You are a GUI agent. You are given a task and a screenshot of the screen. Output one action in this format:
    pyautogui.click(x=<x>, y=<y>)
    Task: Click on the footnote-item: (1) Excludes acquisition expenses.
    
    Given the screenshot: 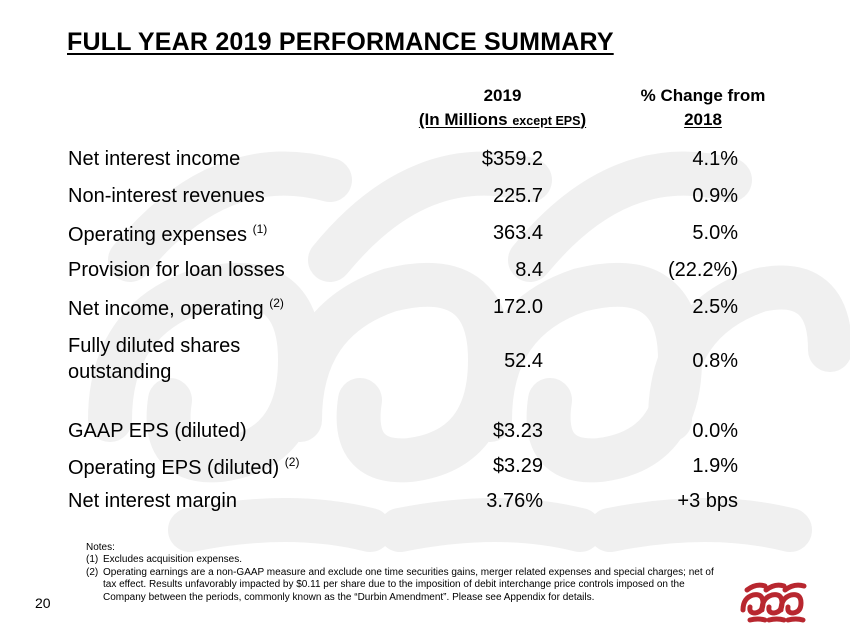 What is the action you would take?
    pyautogui.click(x=406, y=560)
    